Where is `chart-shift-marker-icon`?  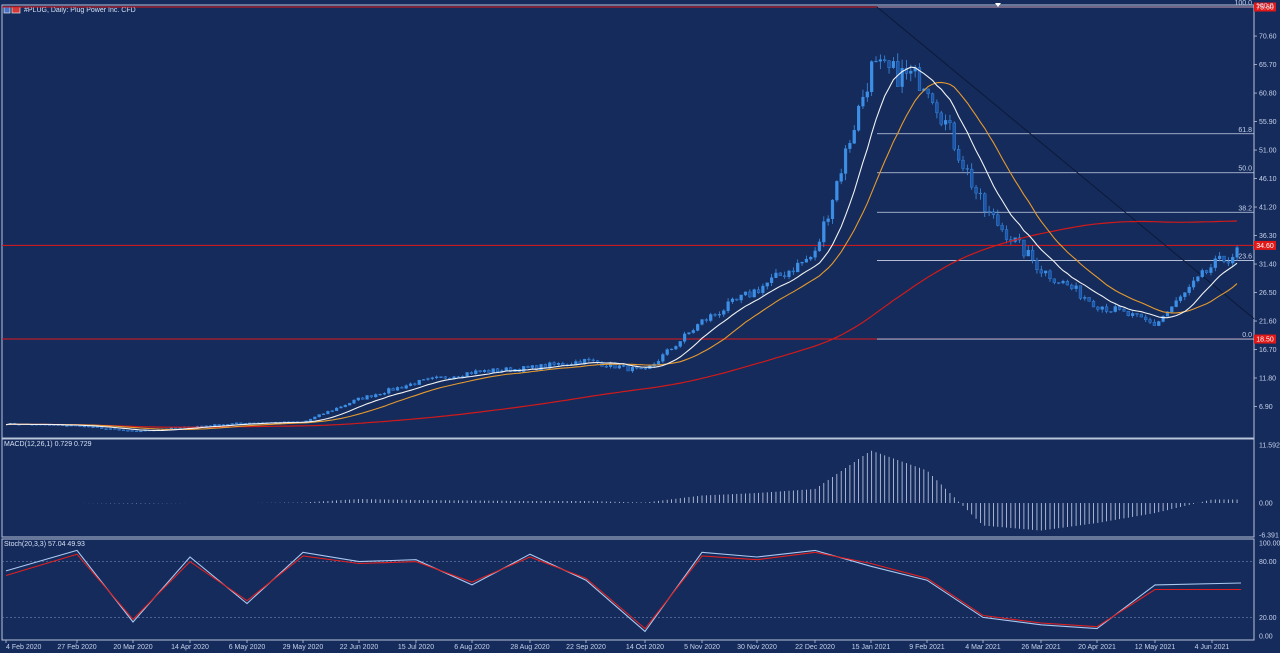
chart-shift-marker-icon is located at coordinates (998, 5).